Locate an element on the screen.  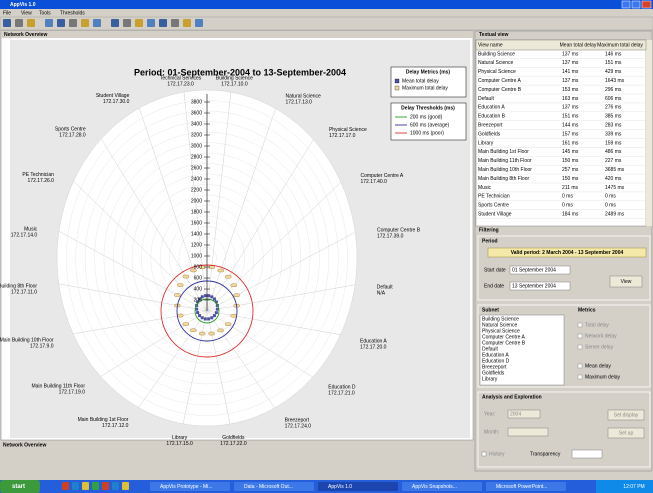
menu-item: Tools is located at coordinates (45, 13).